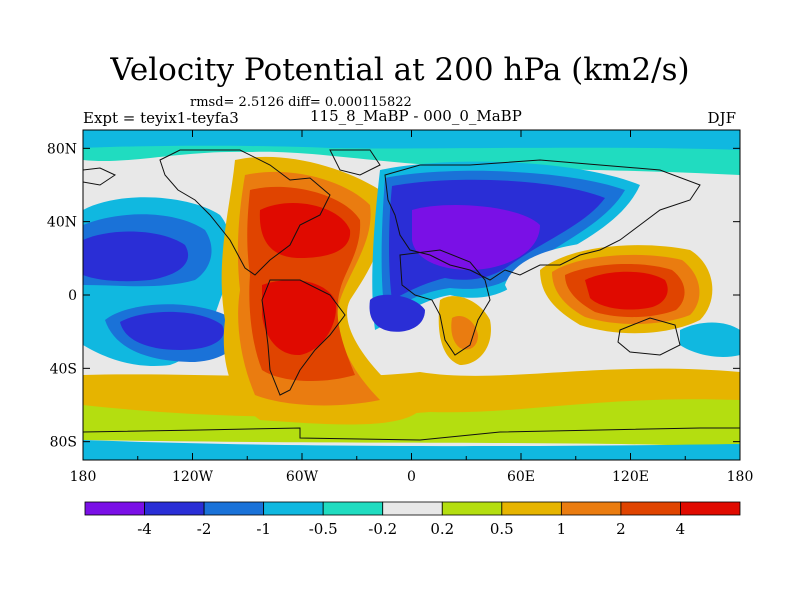 This screenshot has width=800, height=600. I want to click on antarctic-cyan-band, so click(411, 450).